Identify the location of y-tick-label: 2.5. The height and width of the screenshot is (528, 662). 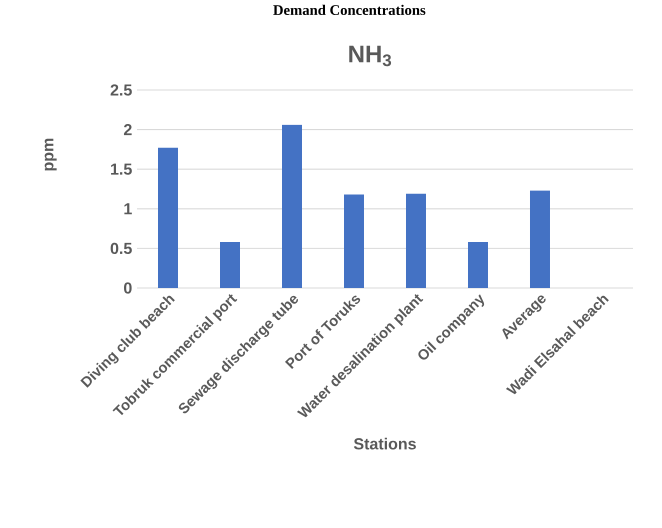
(121, 90).